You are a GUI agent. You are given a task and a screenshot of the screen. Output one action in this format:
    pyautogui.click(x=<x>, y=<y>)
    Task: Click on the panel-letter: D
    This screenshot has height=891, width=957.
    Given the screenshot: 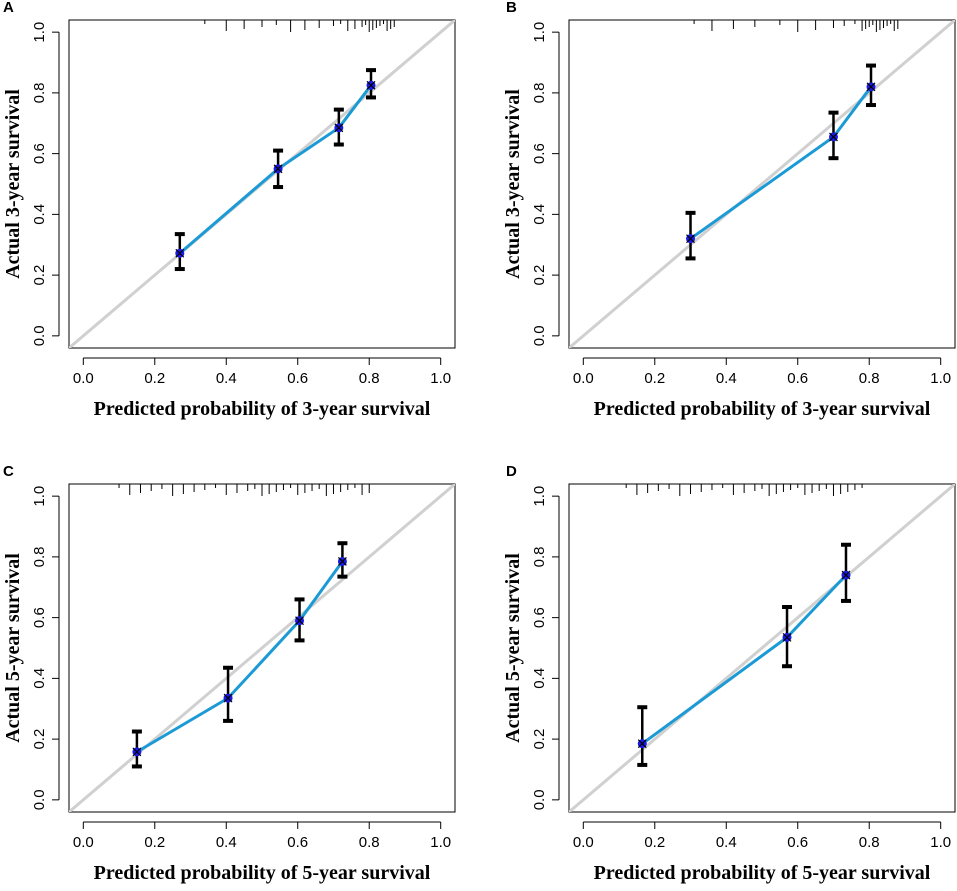 What is the action you would take?
    pyautogui.click(x=511, y=471)
    